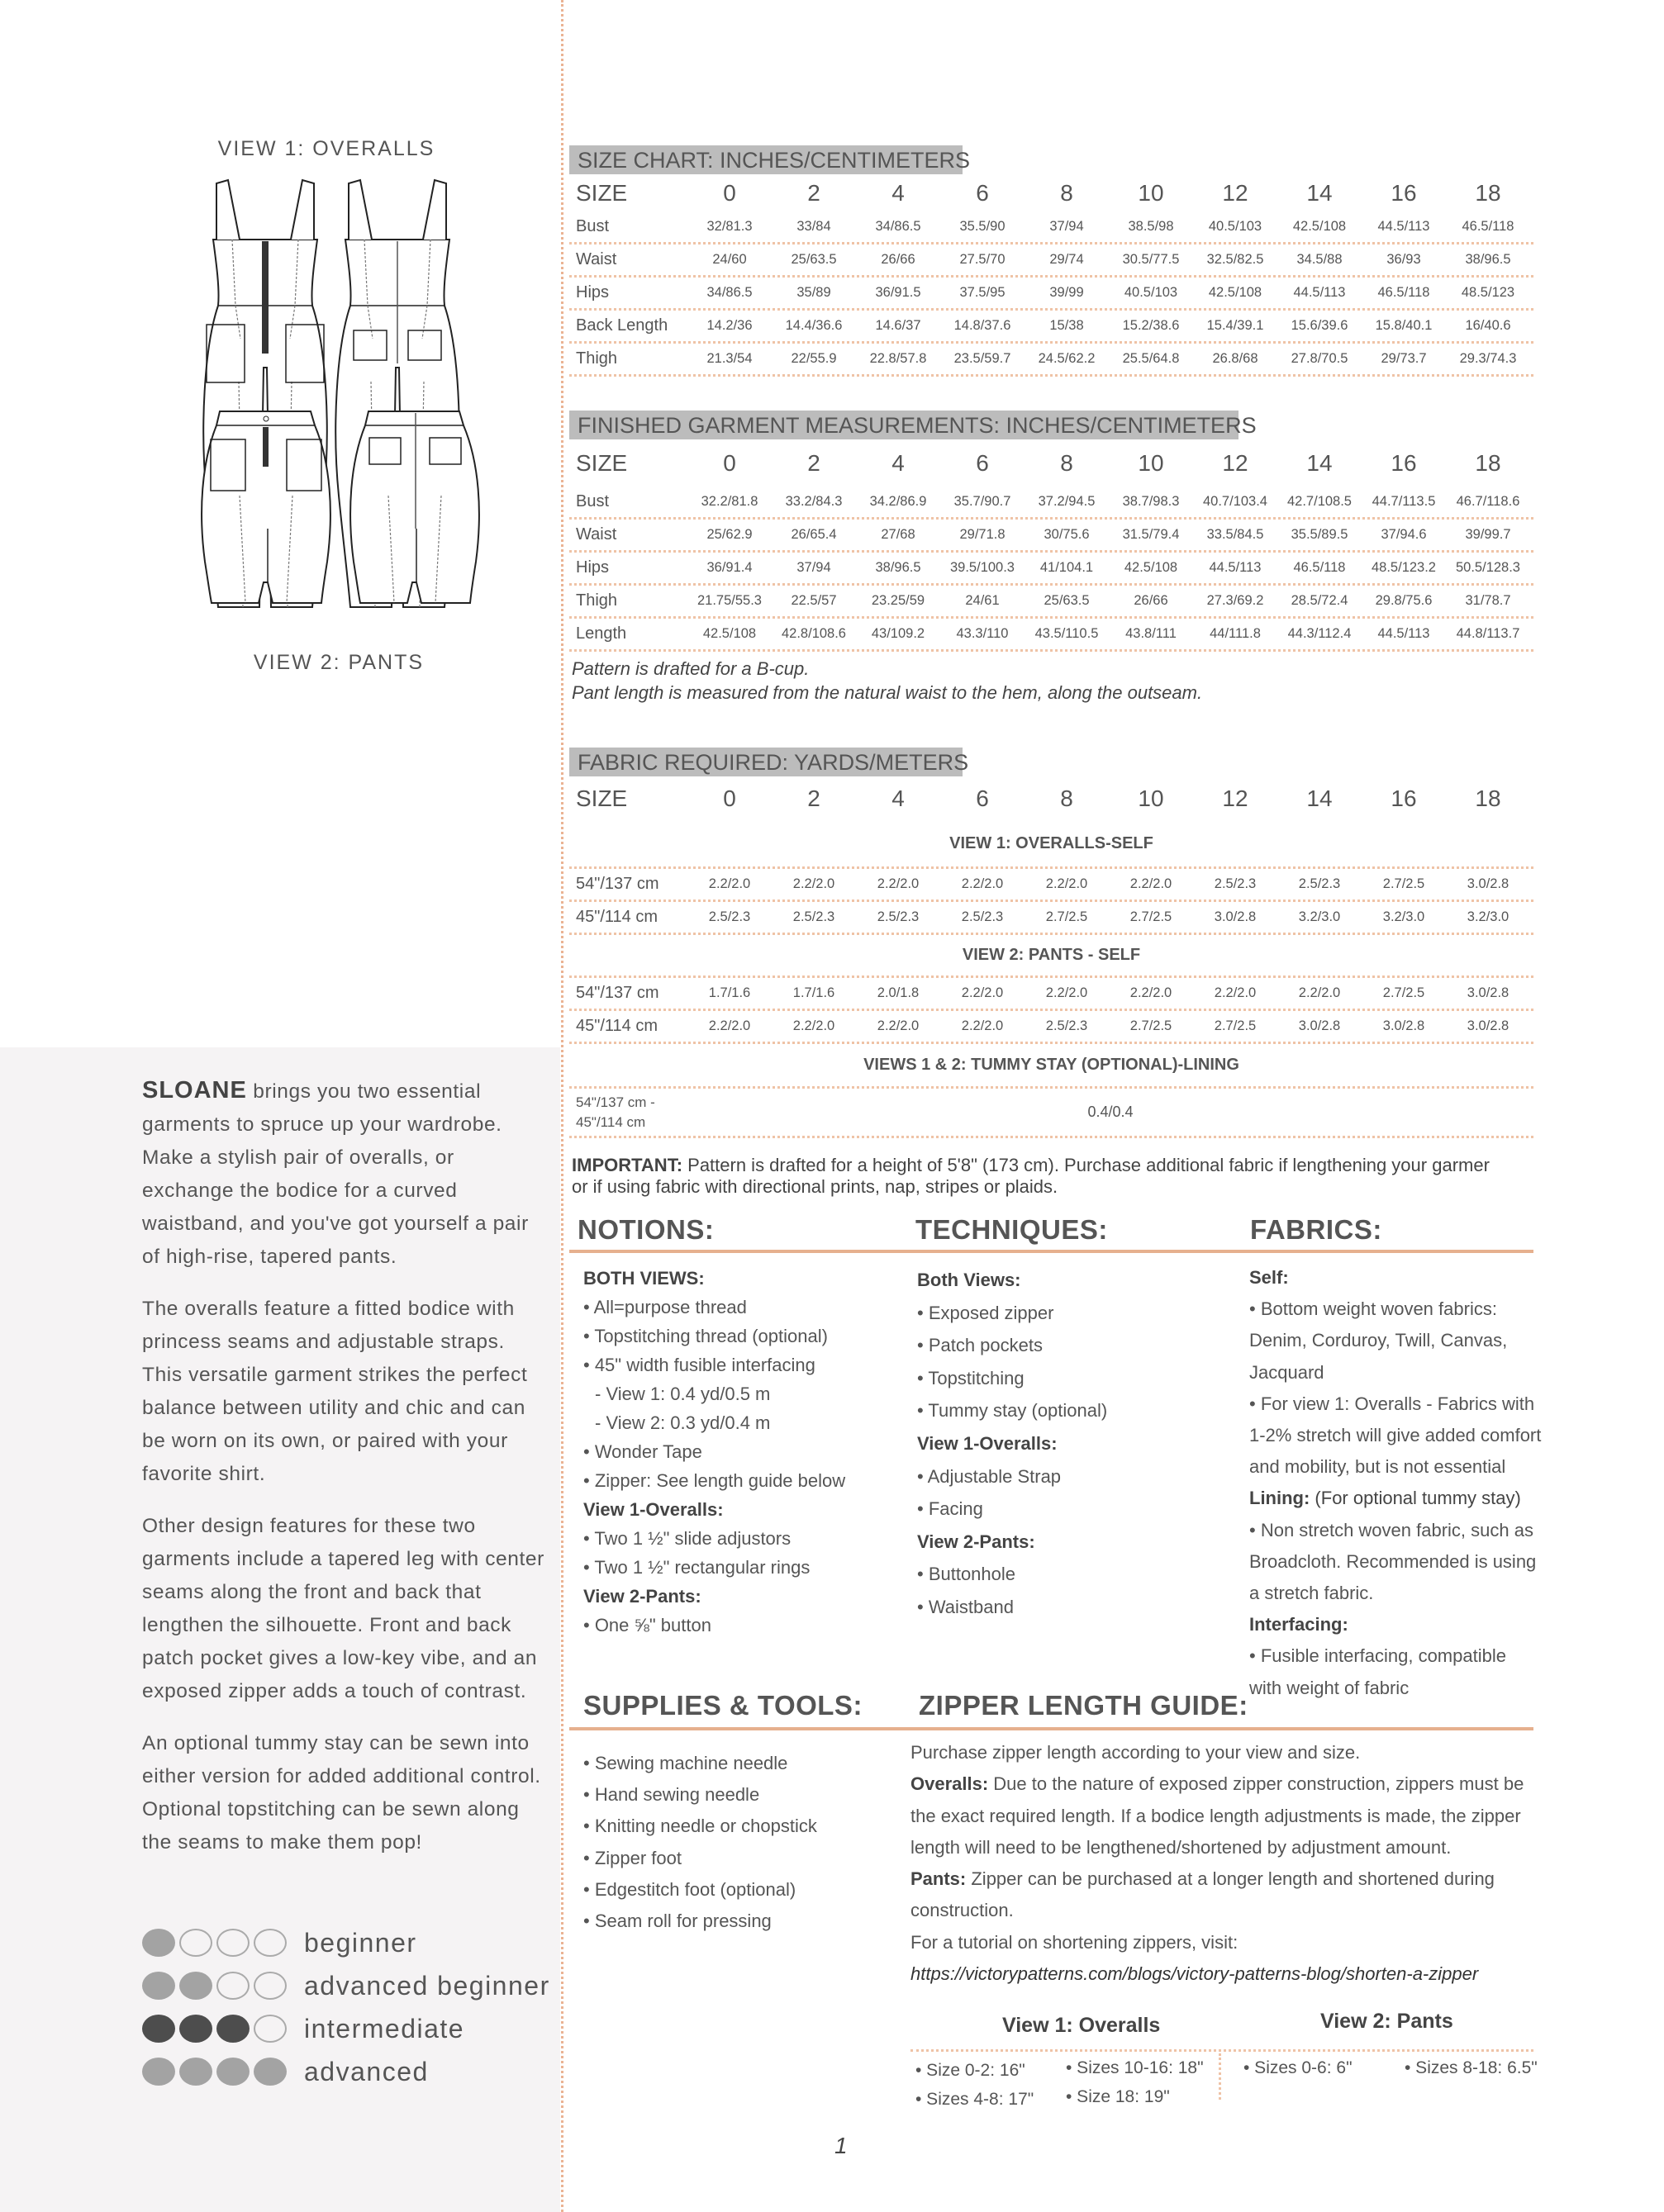  Describe the element at coordinates (983, 259) in the screenshot. I see `table-cell: 27.5/70` at that location.